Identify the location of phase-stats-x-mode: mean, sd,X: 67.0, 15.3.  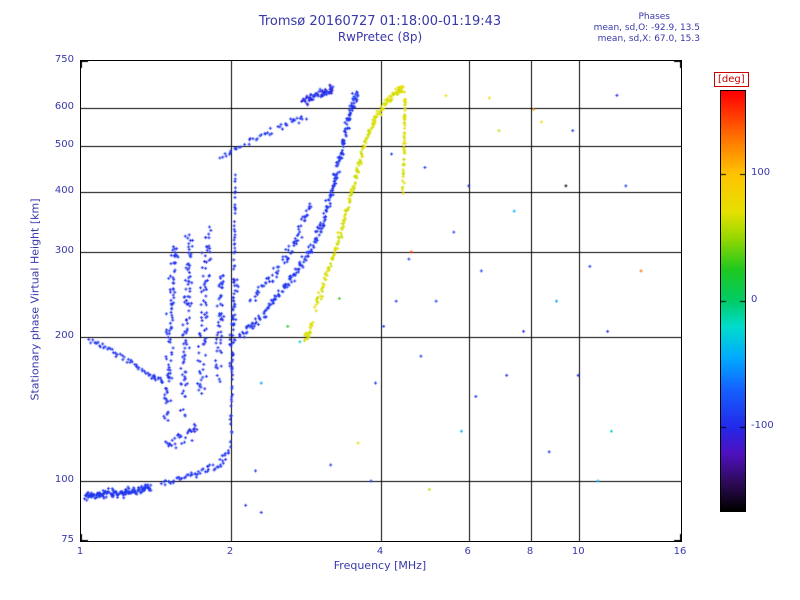
(648, 38).